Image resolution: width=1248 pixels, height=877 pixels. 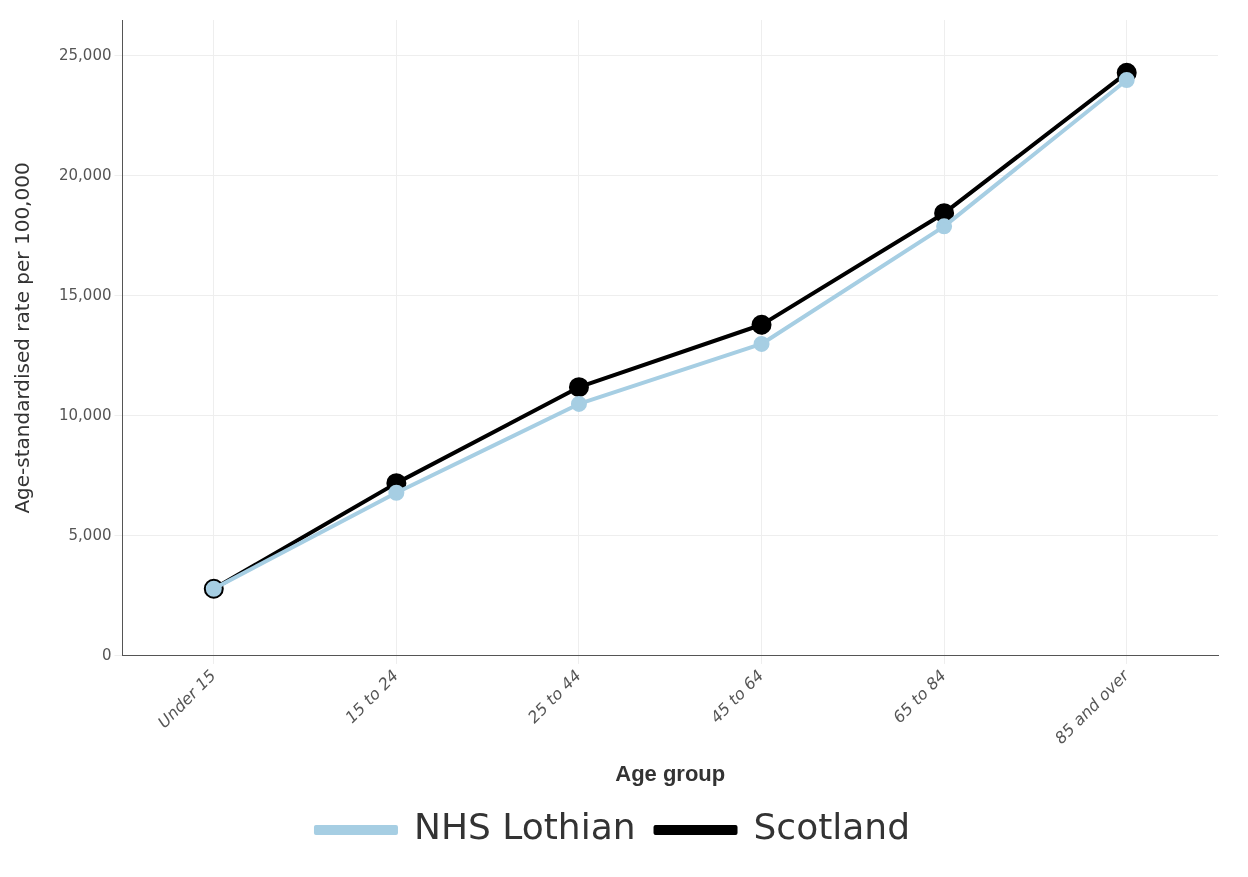 What do you see at coordinates (554, 696) in the screenshot?
I see `x-tick-label: 25 to 44` at bounding box center [554, 696].